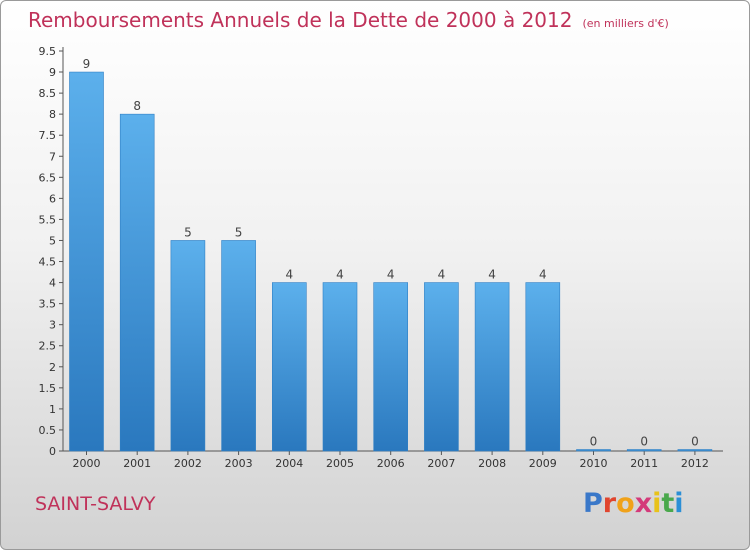 The height and width of the screenshot is (550, 750). What do you see at coordinates (52, 72) in the screenshot?
I see `y-tick-label: 9` at bounding box center [52, 72].